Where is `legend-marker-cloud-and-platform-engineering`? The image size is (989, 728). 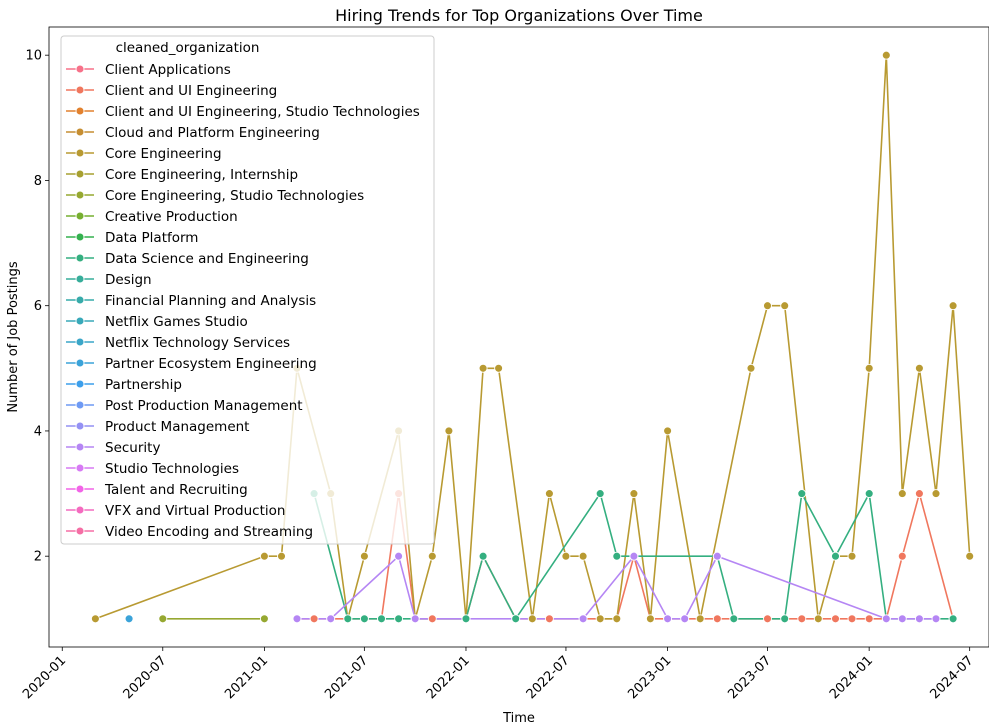 legend-marker-cloud-and-platform-engineering is located at coordinates (80, 132).